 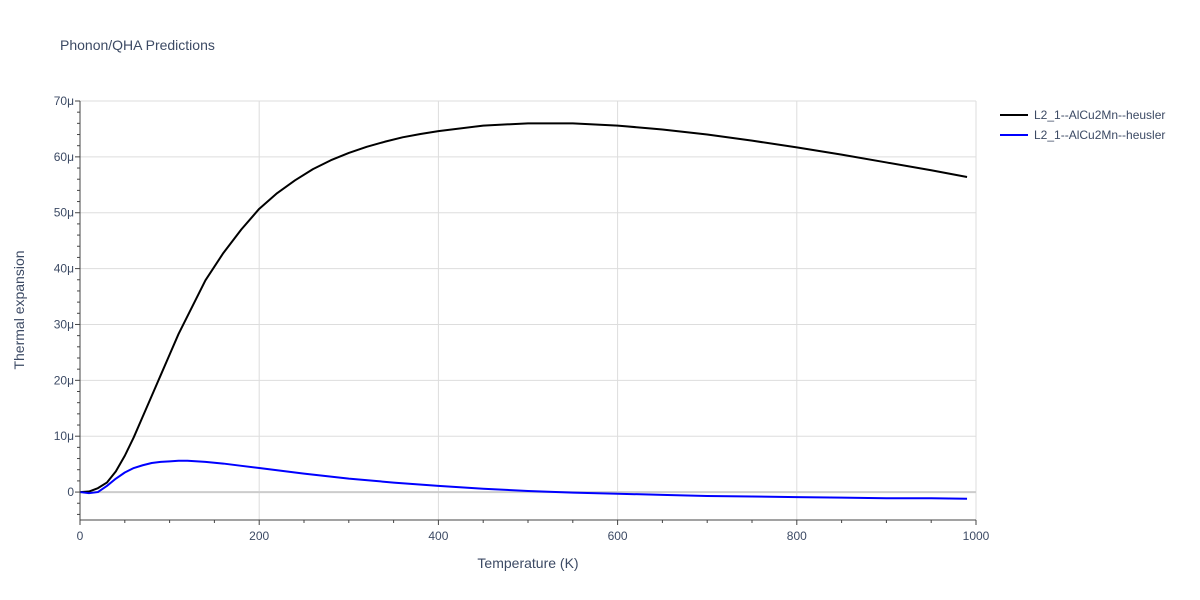 What do you see at coordinates (976, 536) in the screenshot?
I see `x-tick-label: 1000` at bounding box center [976, 536].